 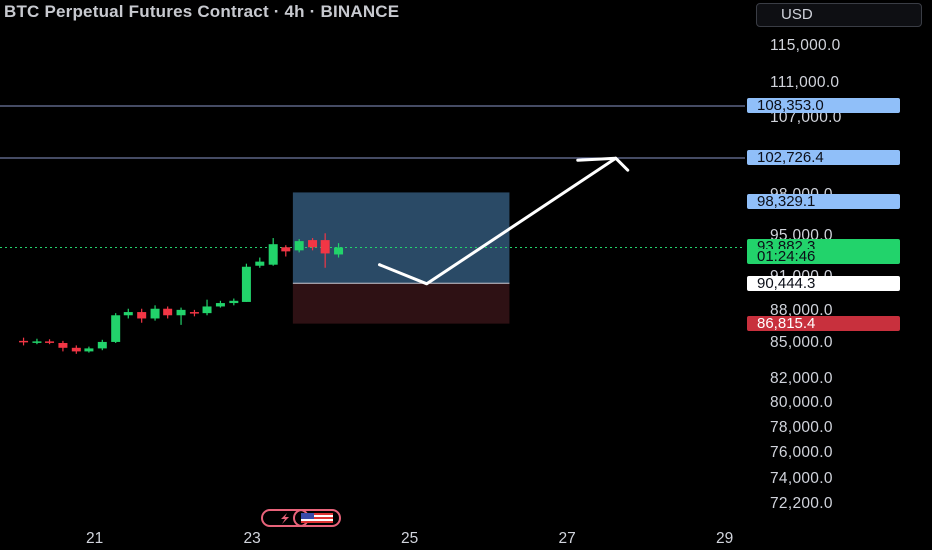 What do you see at coordinates (410, 538) in the screenshot?
I see `time-tick-label: 25` at bounding box center [410, 538].